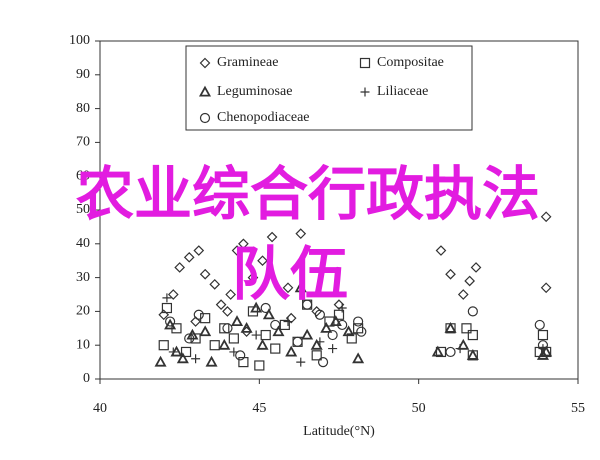  Describe the element at coordinates (83, 344) in the screenshot. I see `y-tick-label: 10` at that location.